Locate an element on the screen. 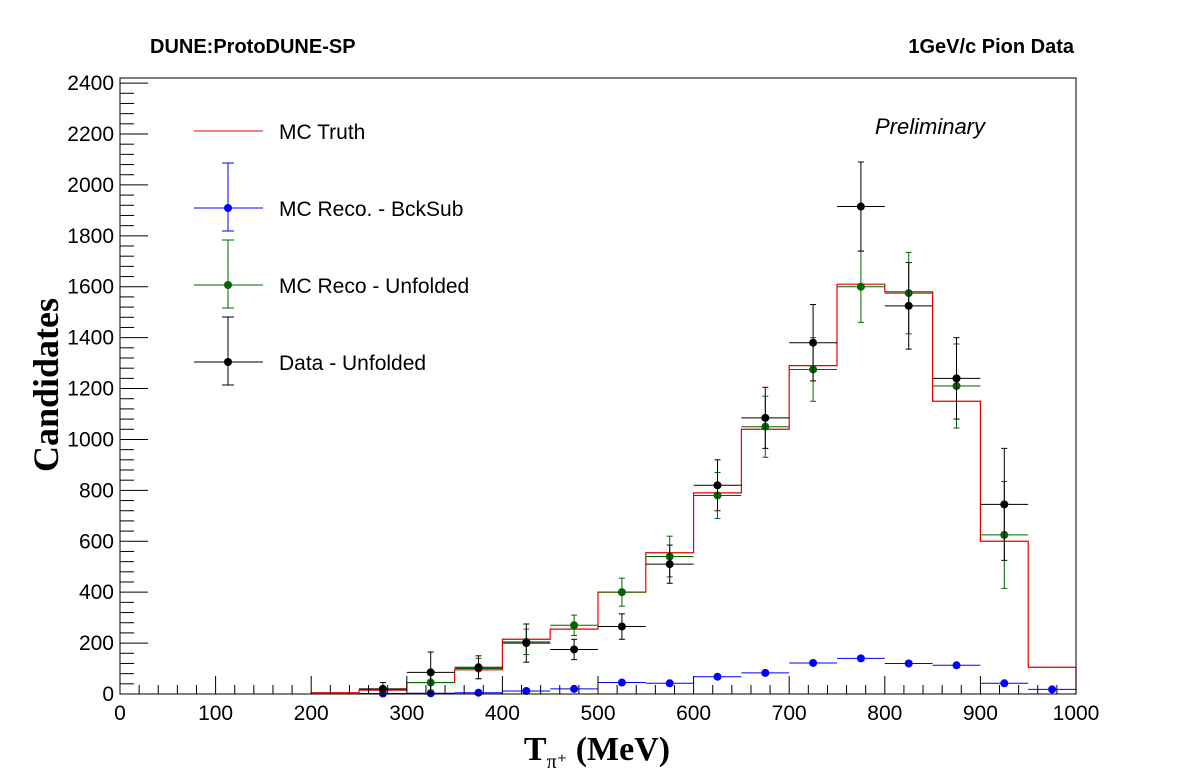 The height and width of the screenshot is (772, 1196). y-tick-label: 400 is located at coordinates (96, 592).